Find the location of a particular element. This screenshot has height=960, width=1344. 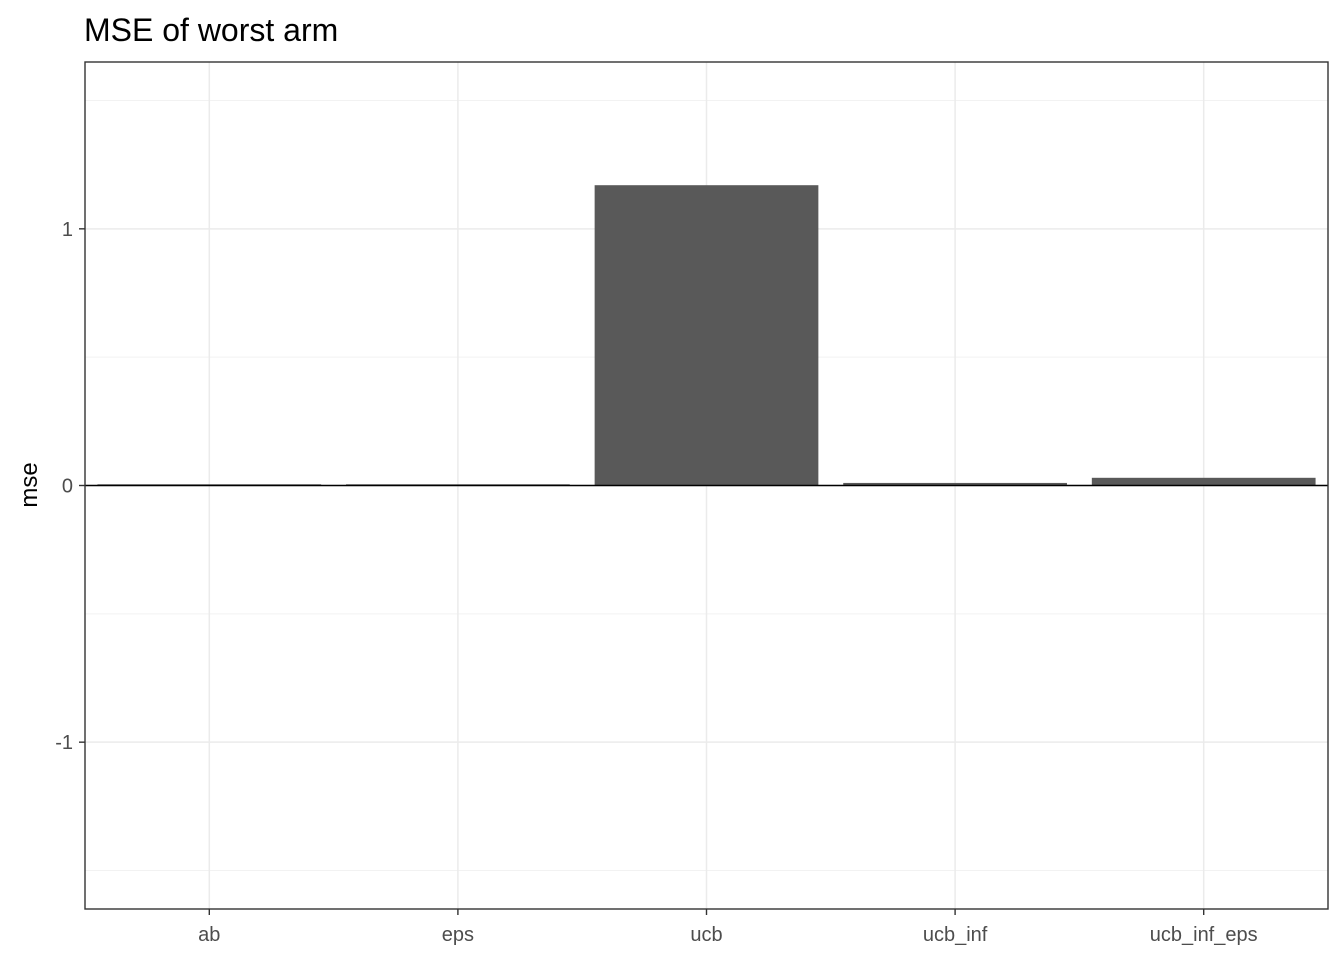

bar-ucb_inf is located at coordinates (955, 484).